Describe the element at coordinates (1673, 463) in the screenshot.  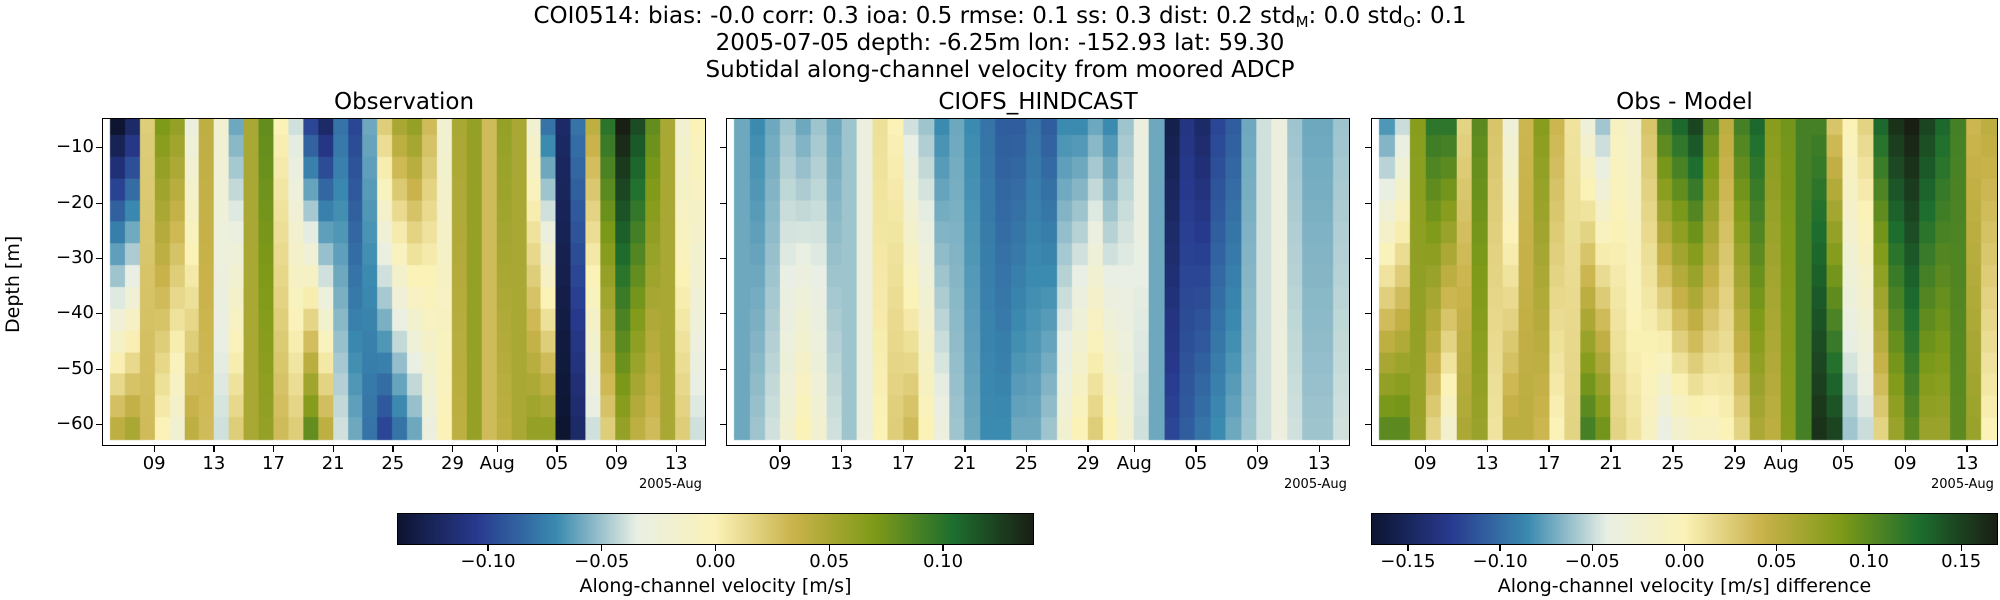
I see `x-tick-label: 25` at that location.